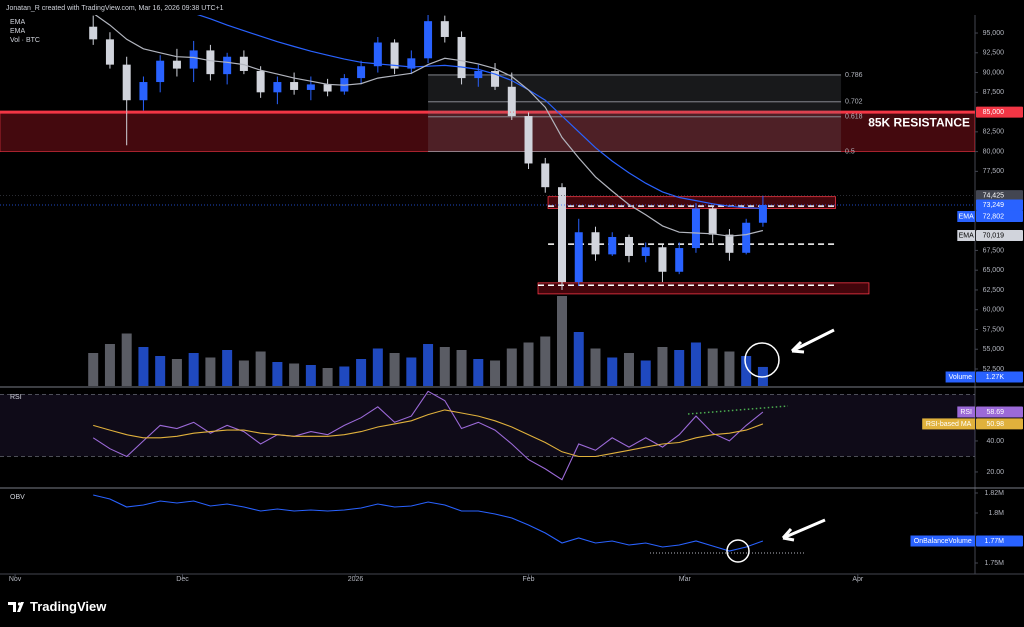 Image resolution: width=1024 pixels, height=627 pixels. I want to click on x-tick-label: Dec, so click(182, 579).